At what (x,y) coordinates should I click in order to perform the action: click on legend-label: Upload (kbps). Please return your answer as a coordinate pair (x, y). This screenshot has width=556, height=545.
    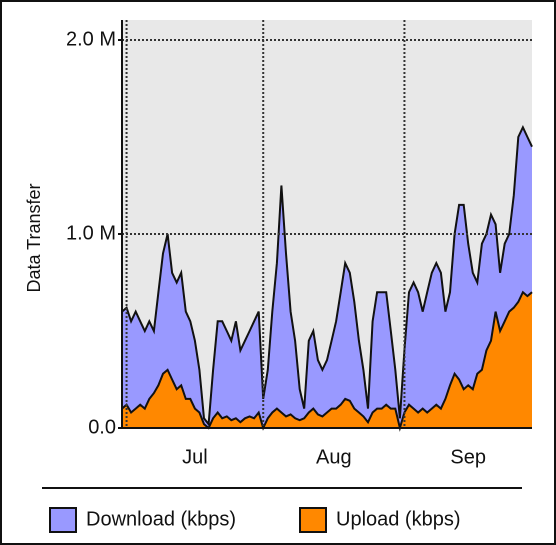
    Looking at the image, I should click on (398, 519).